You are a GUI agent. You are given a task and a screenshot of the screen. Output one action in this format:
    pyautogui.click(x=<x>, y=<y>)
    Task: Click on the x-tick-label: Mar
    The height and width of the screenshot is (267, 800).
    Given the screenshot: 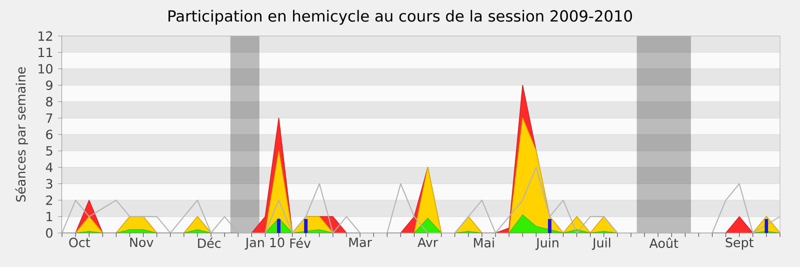 What is the action you would take?
    pyautogui.click(x=360, y=243)
    